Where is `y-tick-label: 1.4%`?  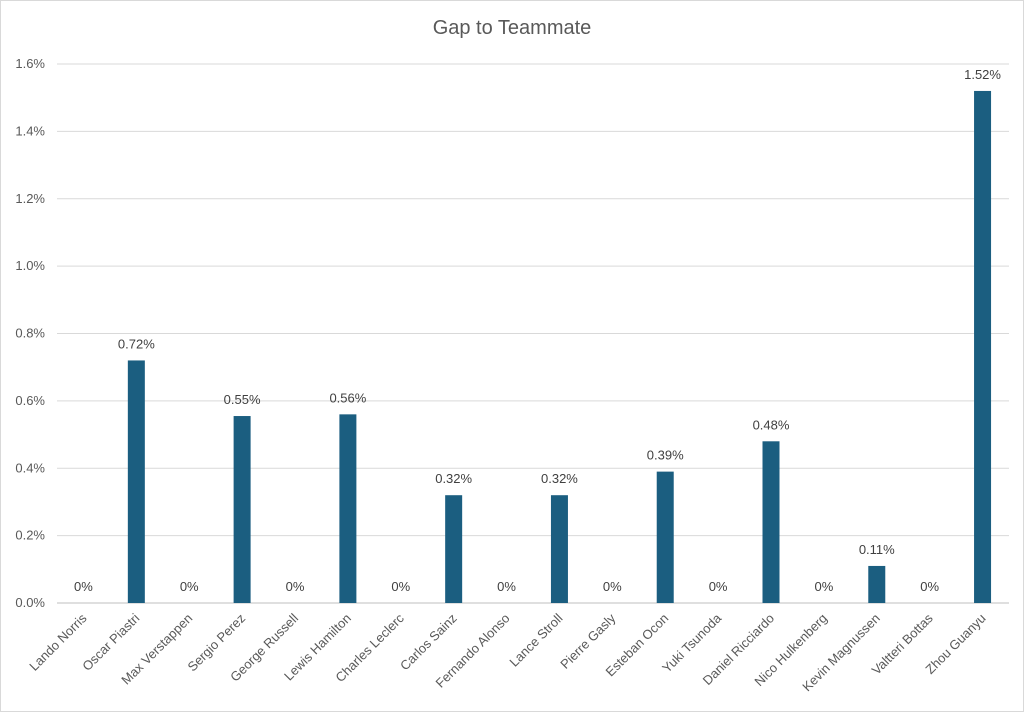 y-tick-label: 1.4% is located at coordinates (30, 130).